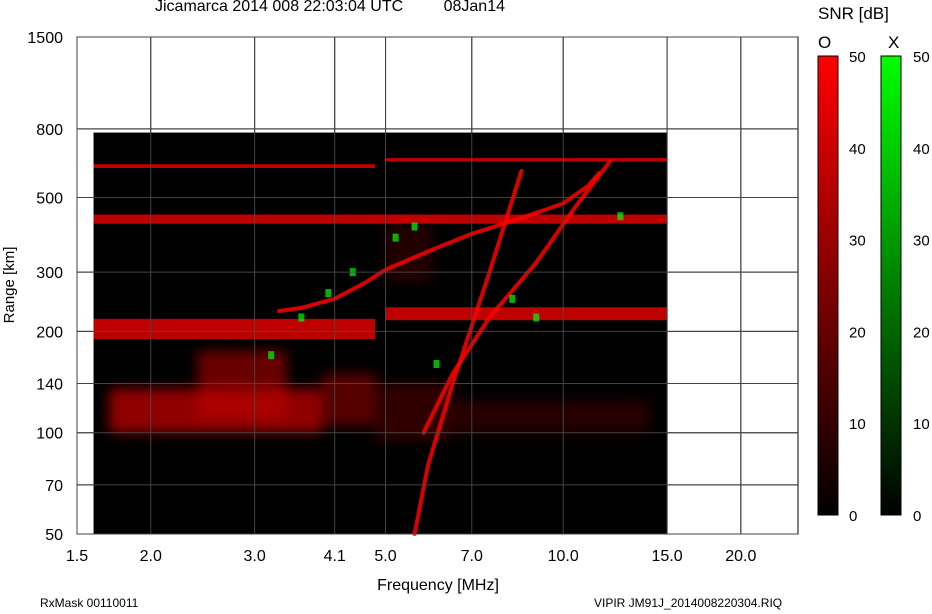 The height and width of the screenshot is (614, 932). Describe the element at coordinates (54, 486) in the screenshot. I see `y-tick-label: 70` at that location.